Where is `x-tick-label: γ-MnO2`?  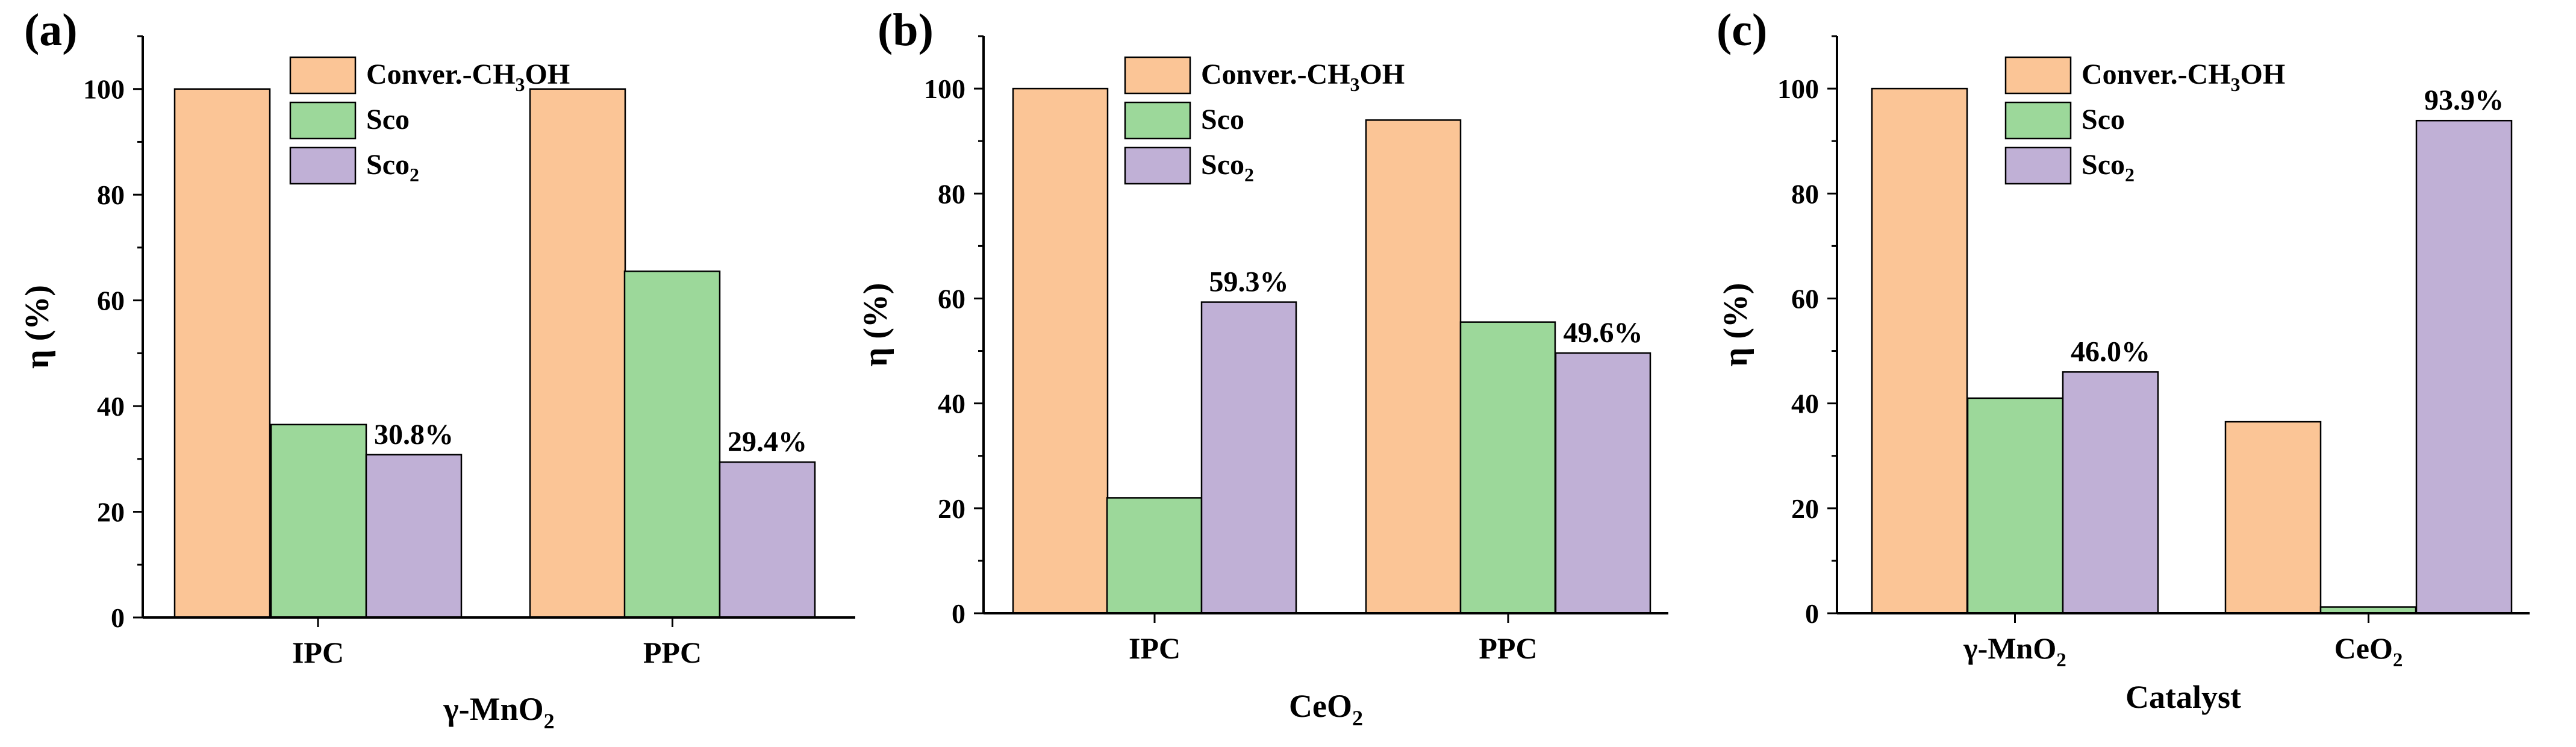 x-tick-label: γ-MnO2 is located at coordinates (2014, 651).